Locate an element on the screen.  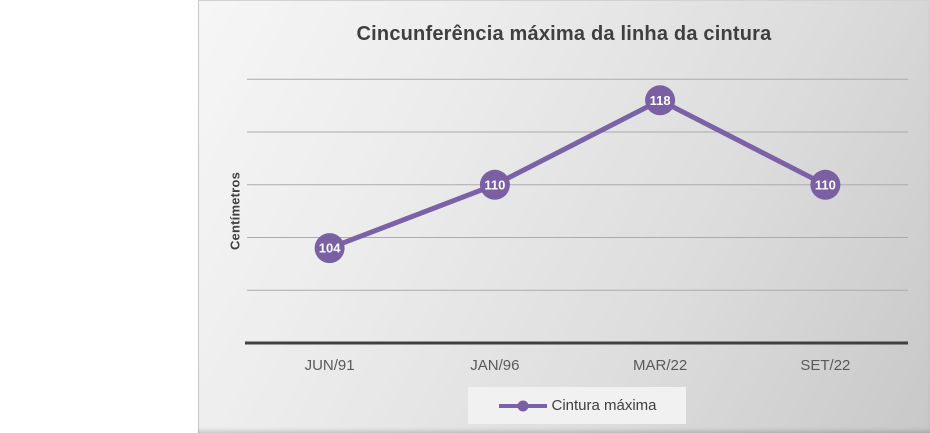
legend-box: Cintura máxima is located at coordinates (577, 405).